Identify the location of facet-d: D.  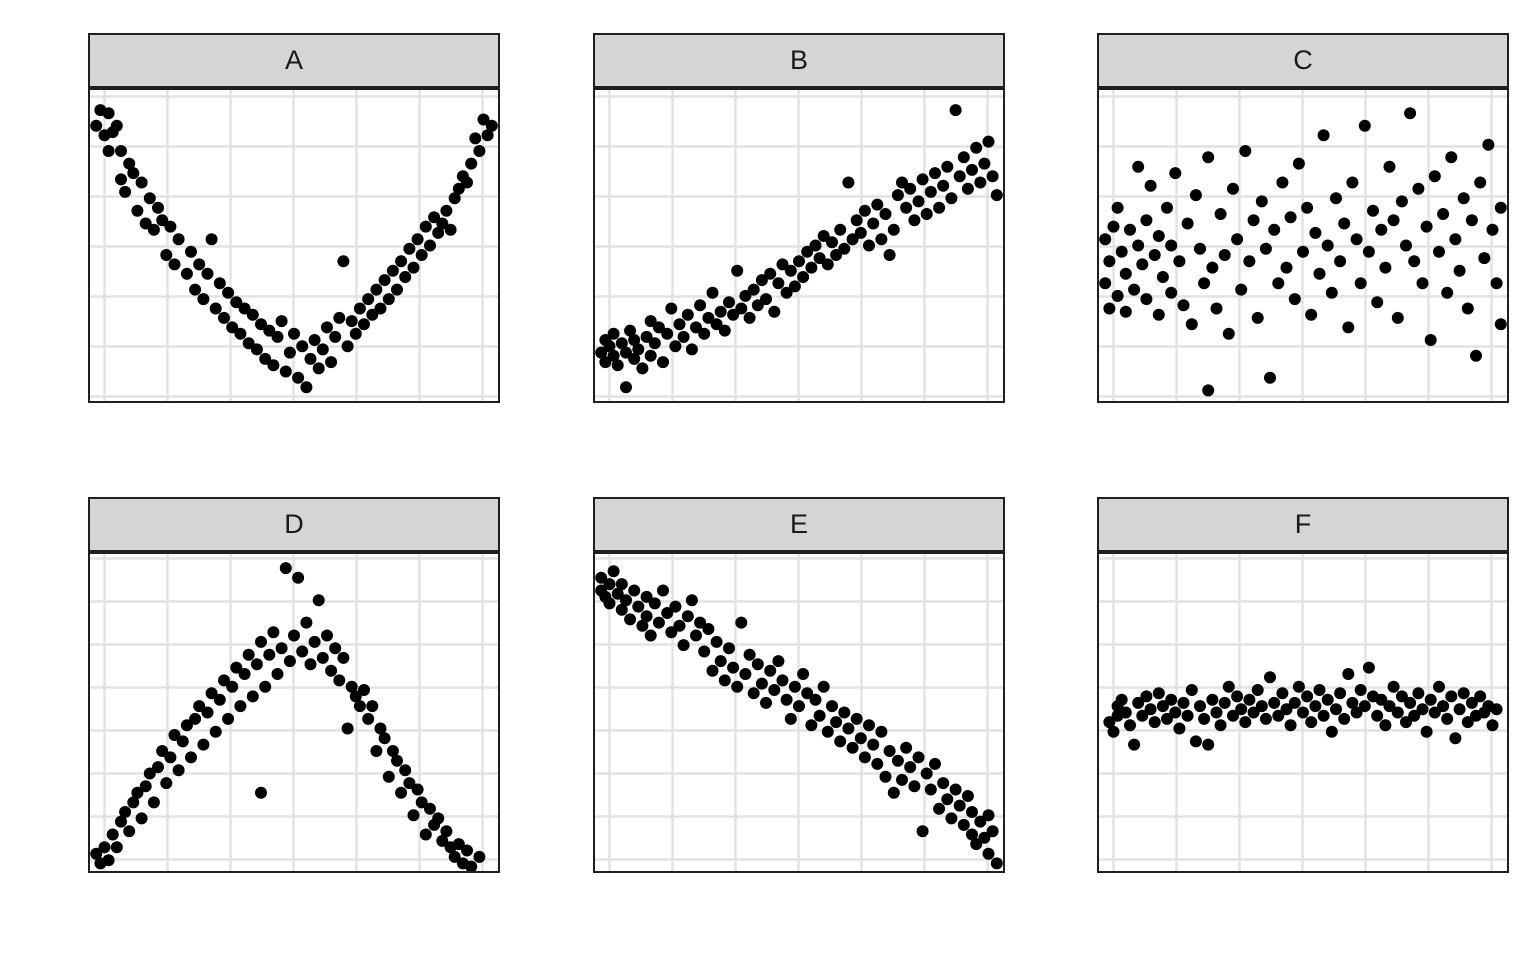
(294, 685).